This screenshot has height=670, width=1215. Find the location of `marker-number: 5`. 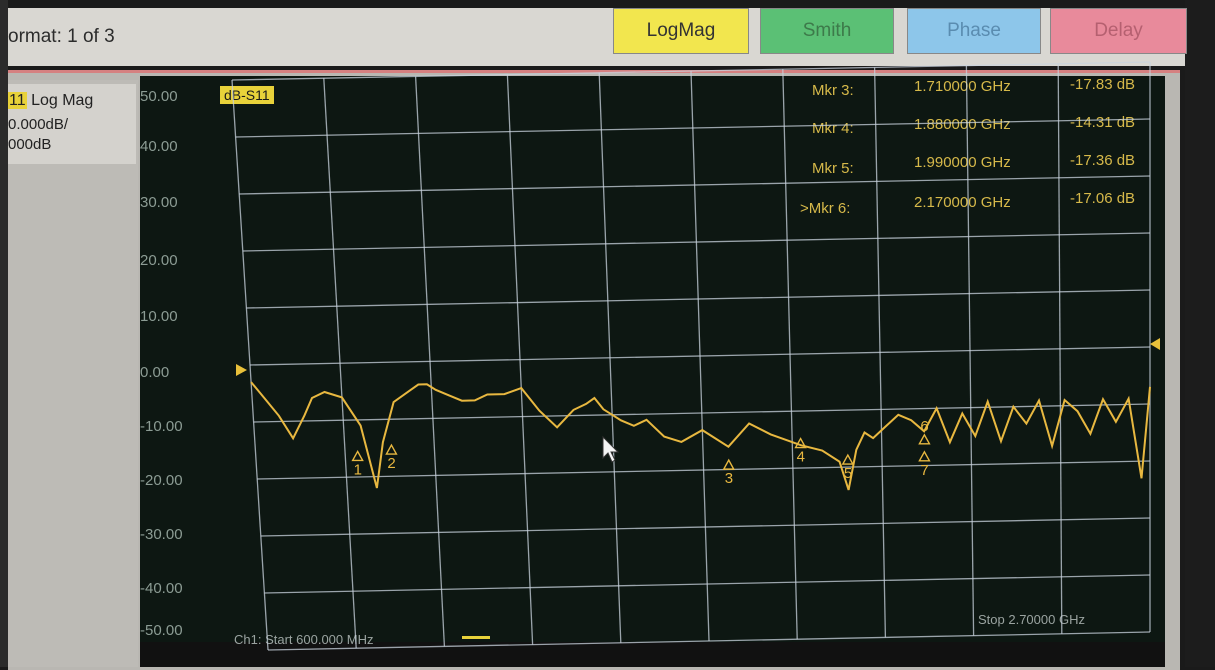

marker-number: 5 is located at coordinates (848, 473).